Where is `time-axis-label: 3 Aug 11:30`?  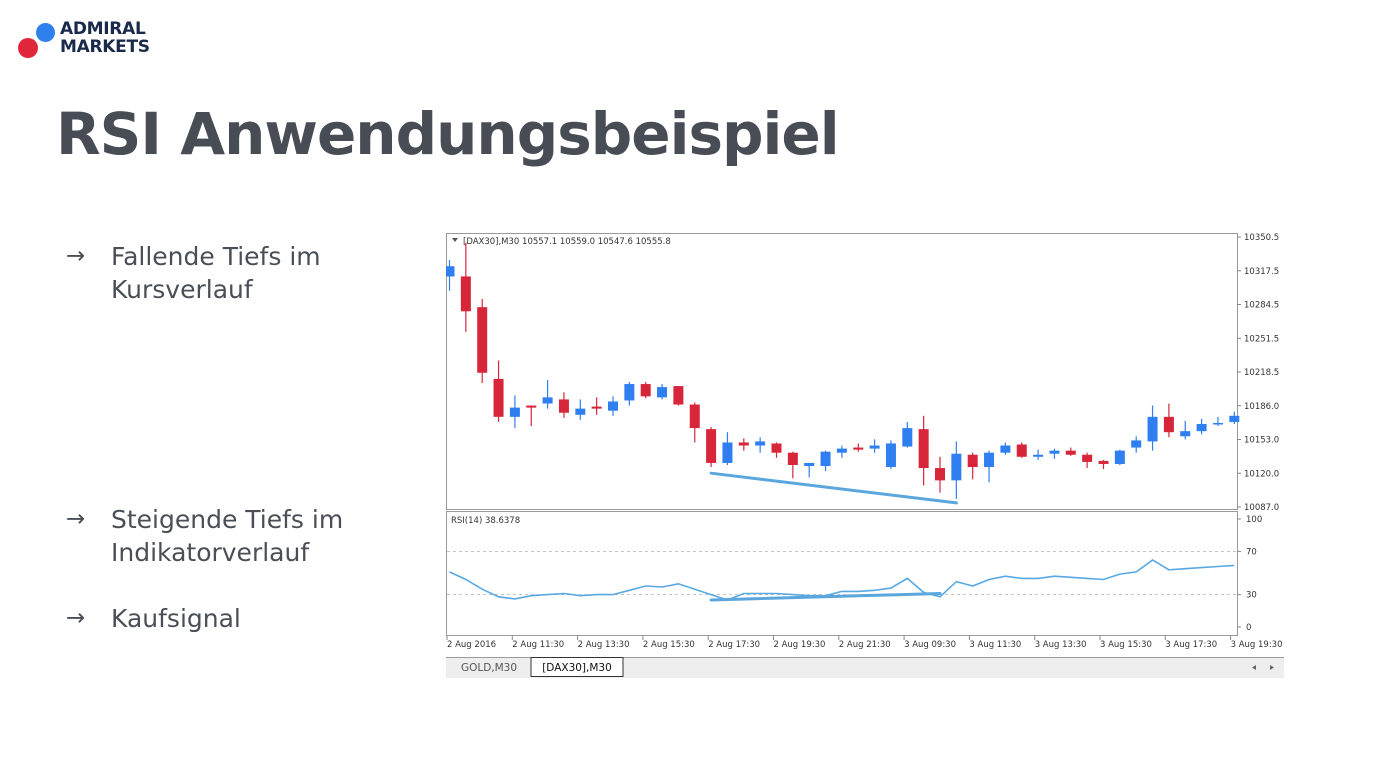 time-axis-label: 3 Aug 11:30 is located at coordinates (995, 645).